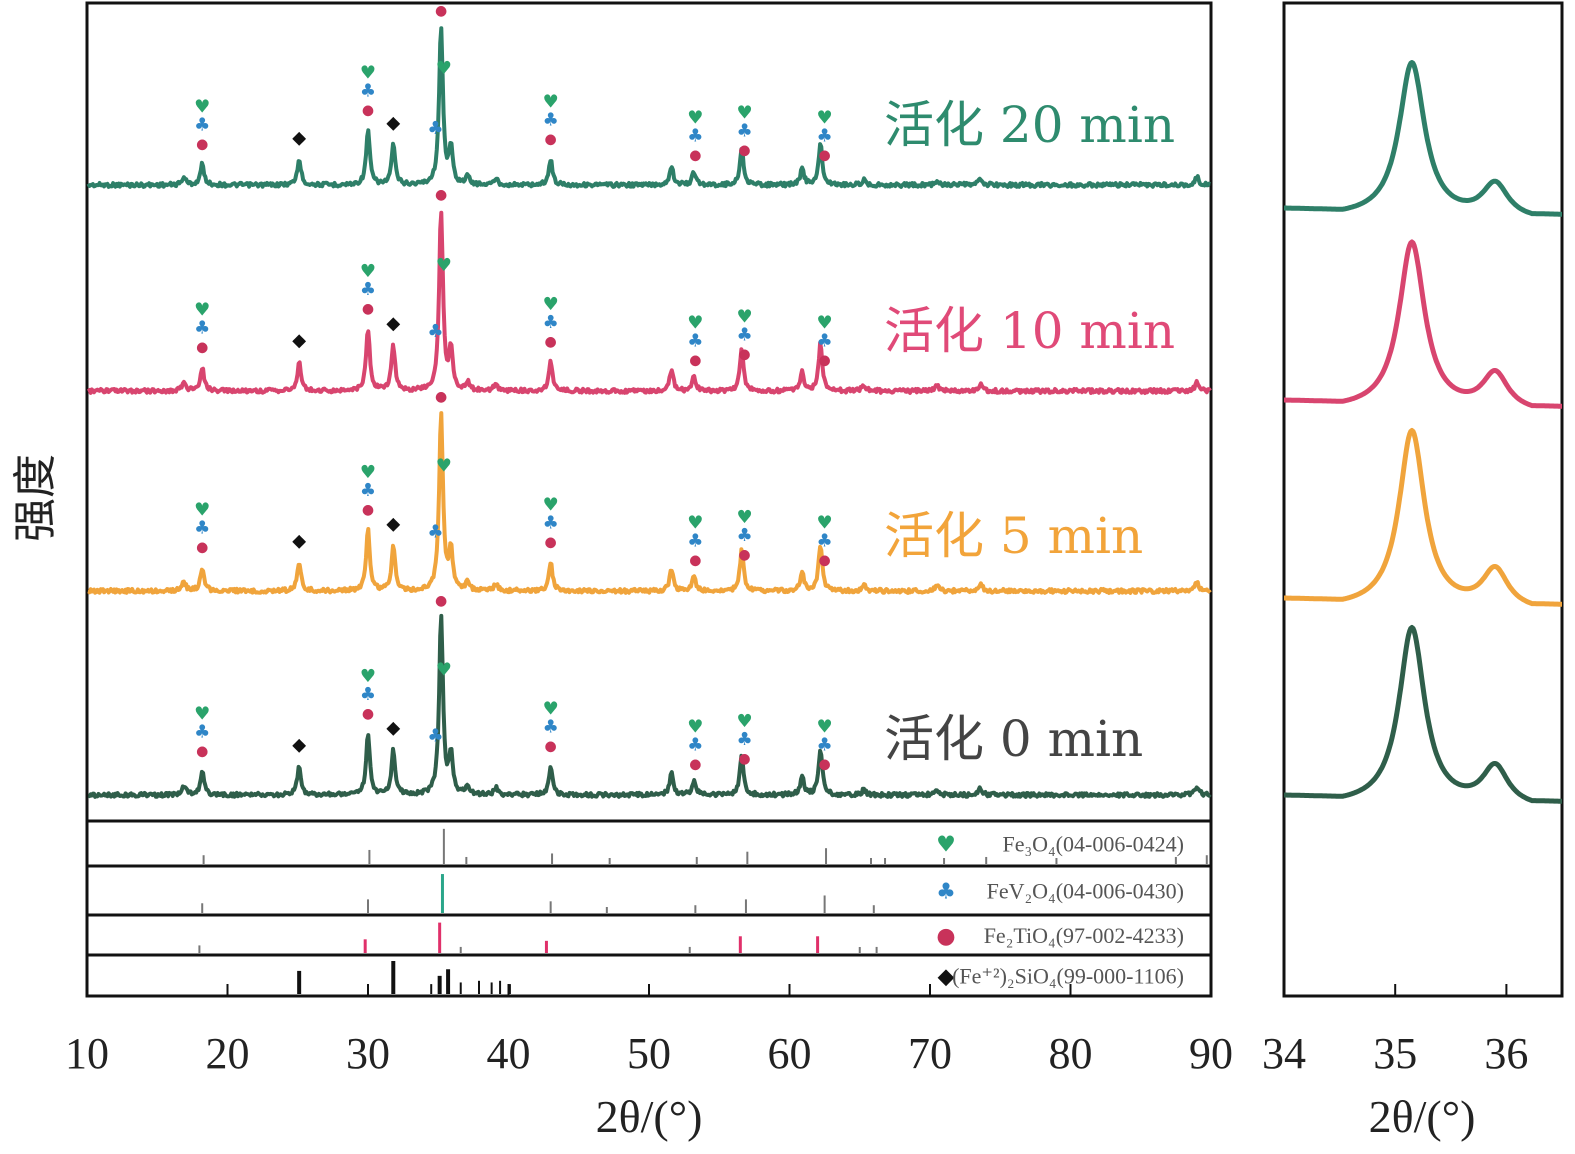 The height and width of the screenshot is (1154, 1575). What do you see at coordinates (1395, 1053) in the screenshot?
I see `zoom-x-tick-label: 35` at bounding box center [1395, 1053].